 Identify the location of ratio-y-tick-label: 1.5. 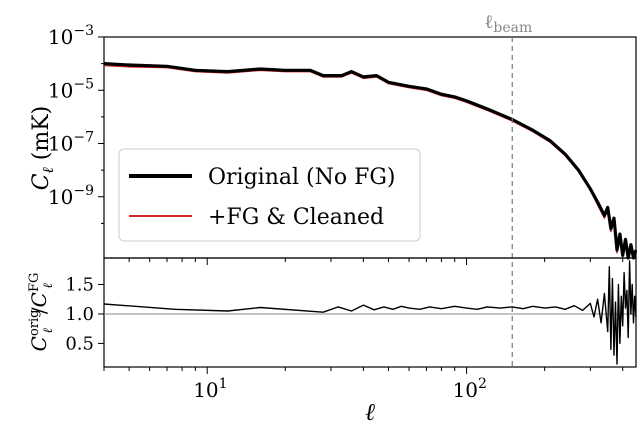
(79, 285).